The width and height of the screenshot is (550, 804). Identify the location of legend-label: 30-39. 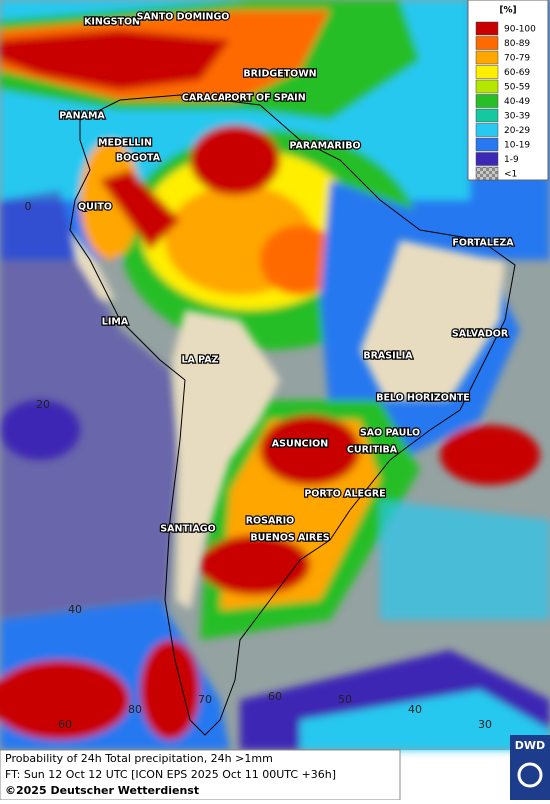
(517, 117).